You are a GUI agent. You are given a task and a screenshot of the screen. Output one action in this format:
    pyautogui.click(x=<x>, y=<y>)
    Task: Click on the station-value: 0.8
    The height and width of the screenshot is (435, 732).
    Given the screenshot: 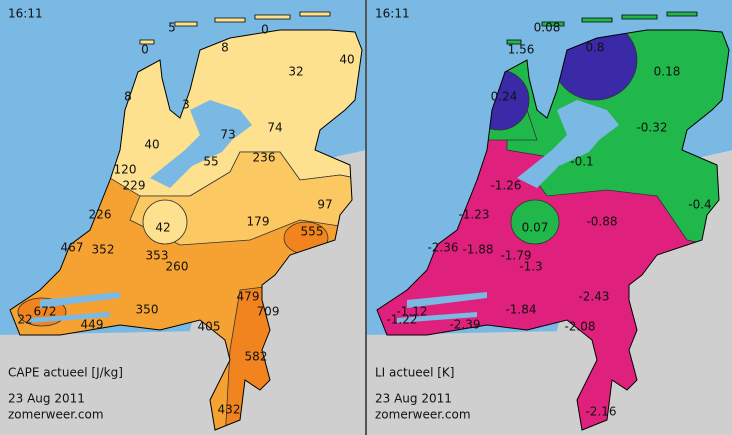 What is the action you would take?
    pyautogui.click(x=594, y=48)
    